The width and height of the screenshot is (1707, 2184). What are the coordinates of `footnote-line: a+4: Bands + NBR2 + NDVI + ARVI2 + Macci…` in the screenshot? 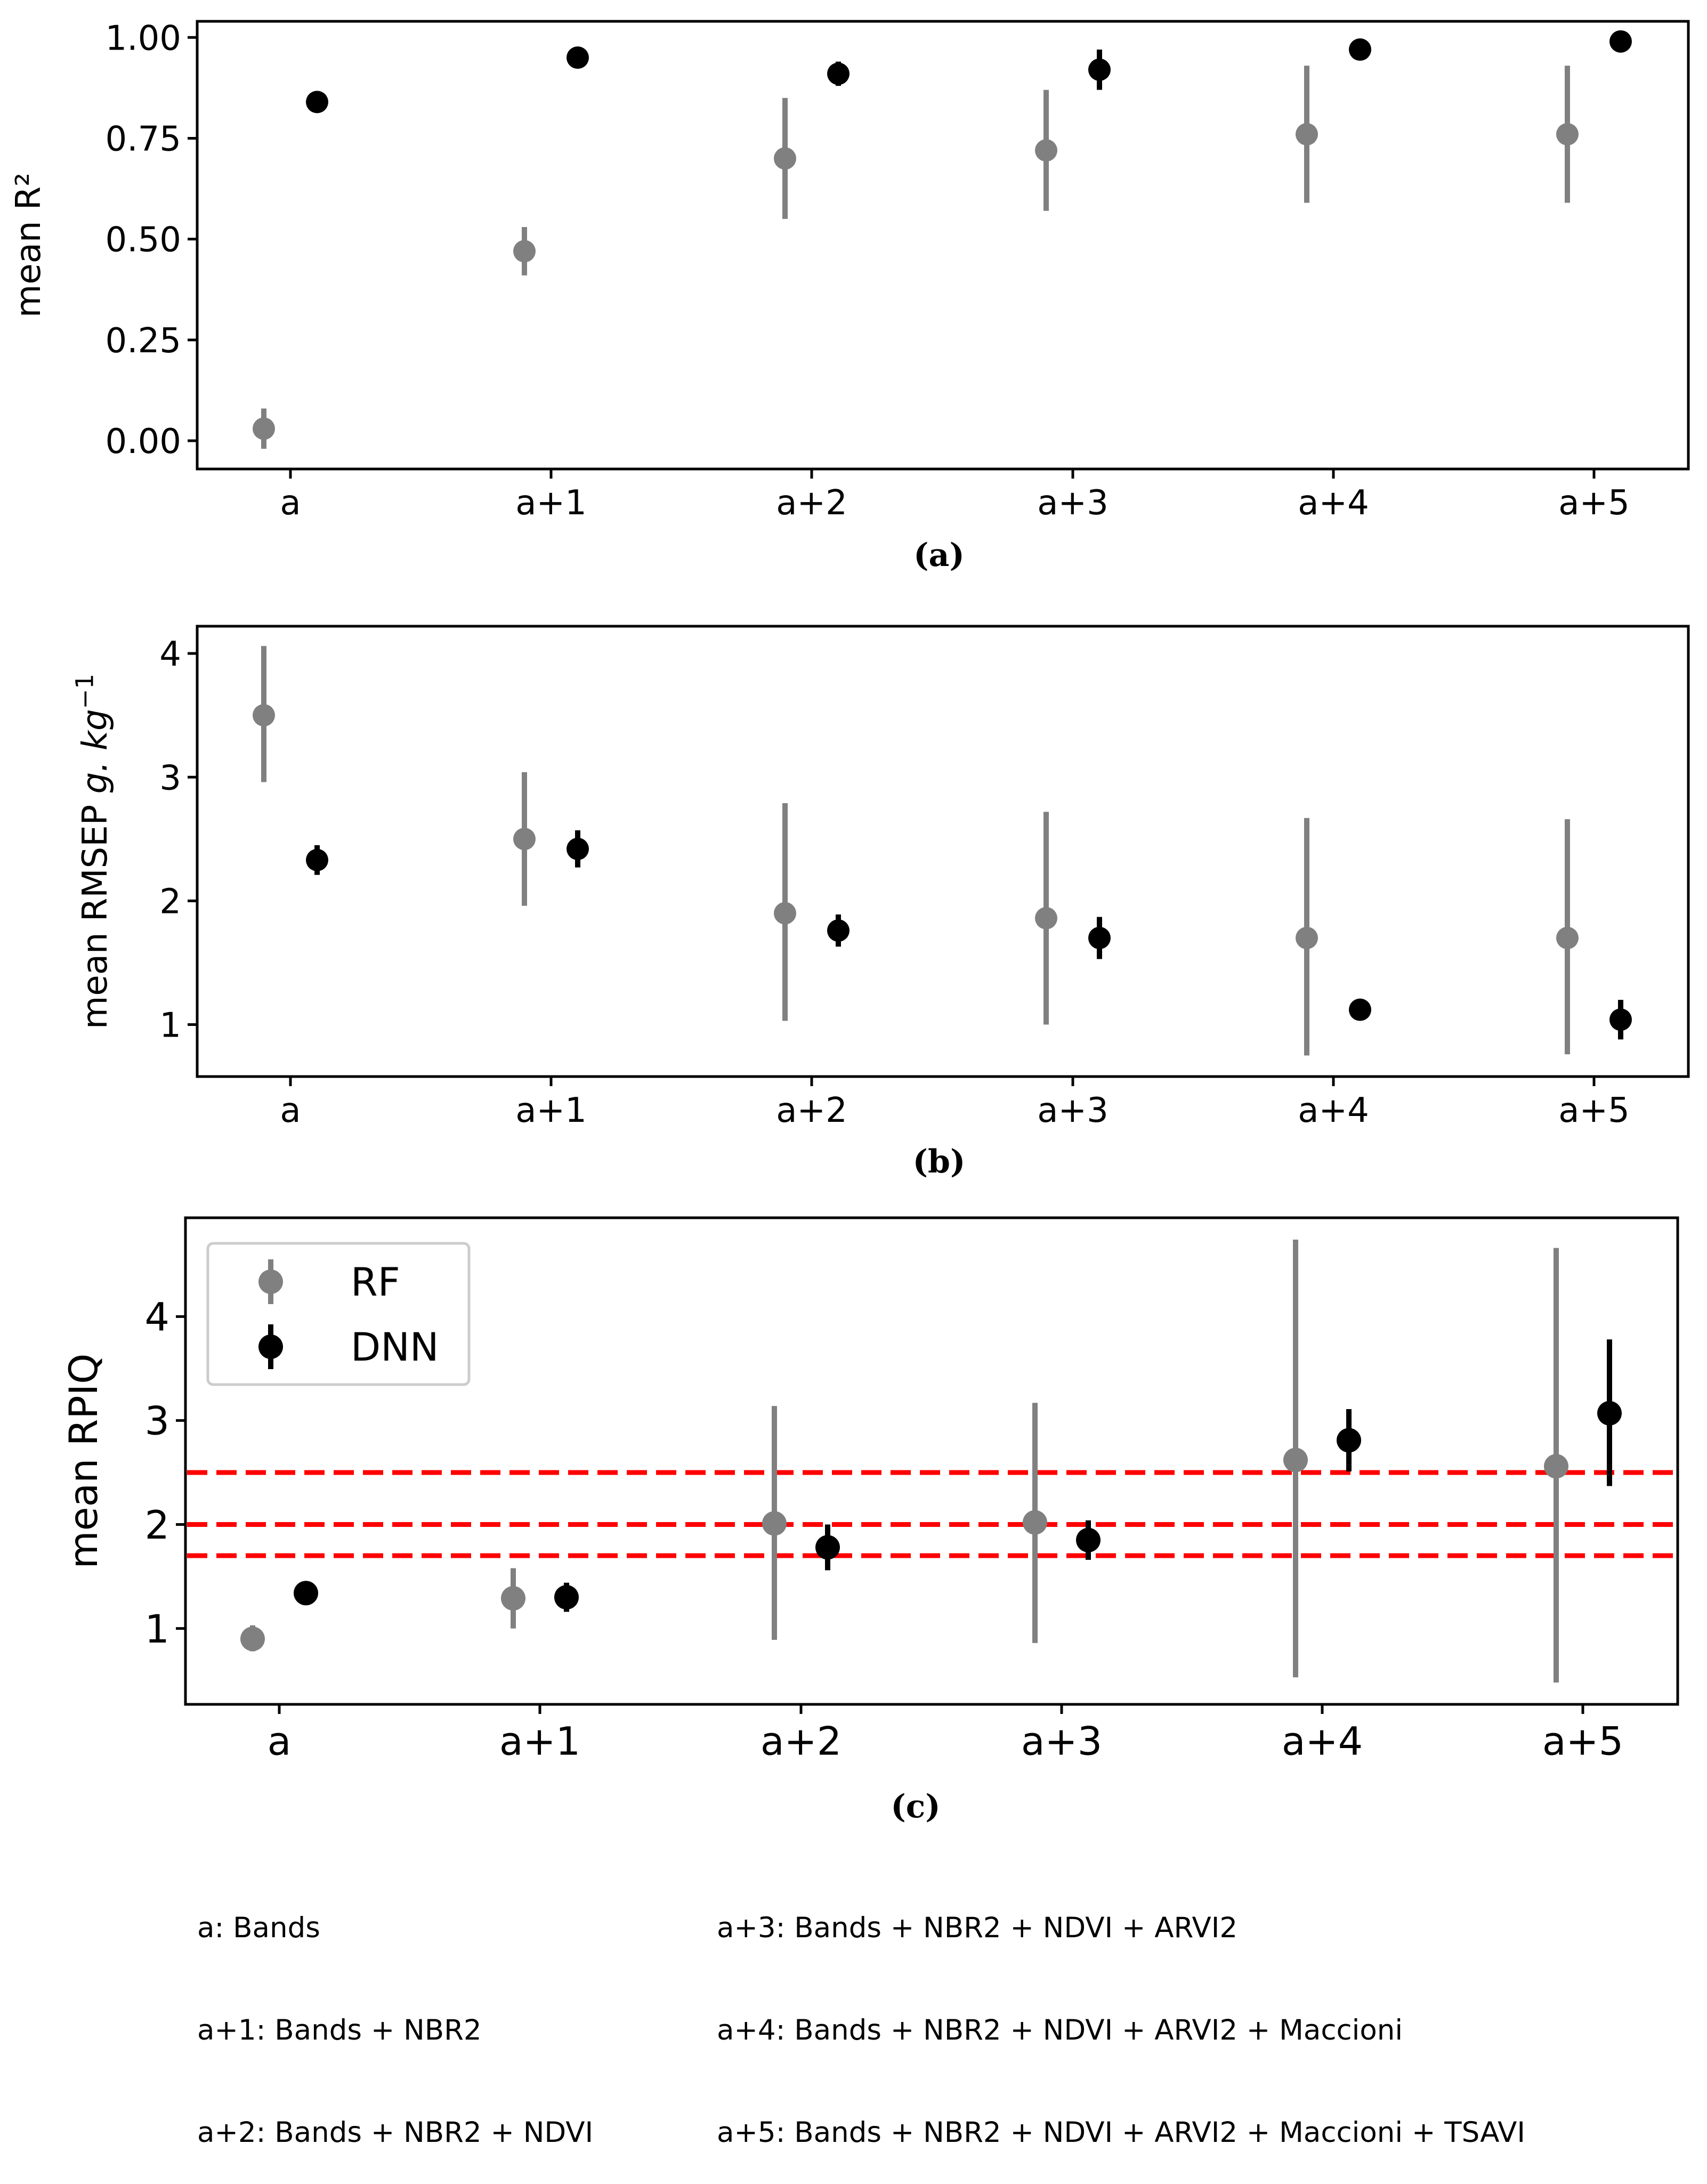 It's located at (1060, 2030).